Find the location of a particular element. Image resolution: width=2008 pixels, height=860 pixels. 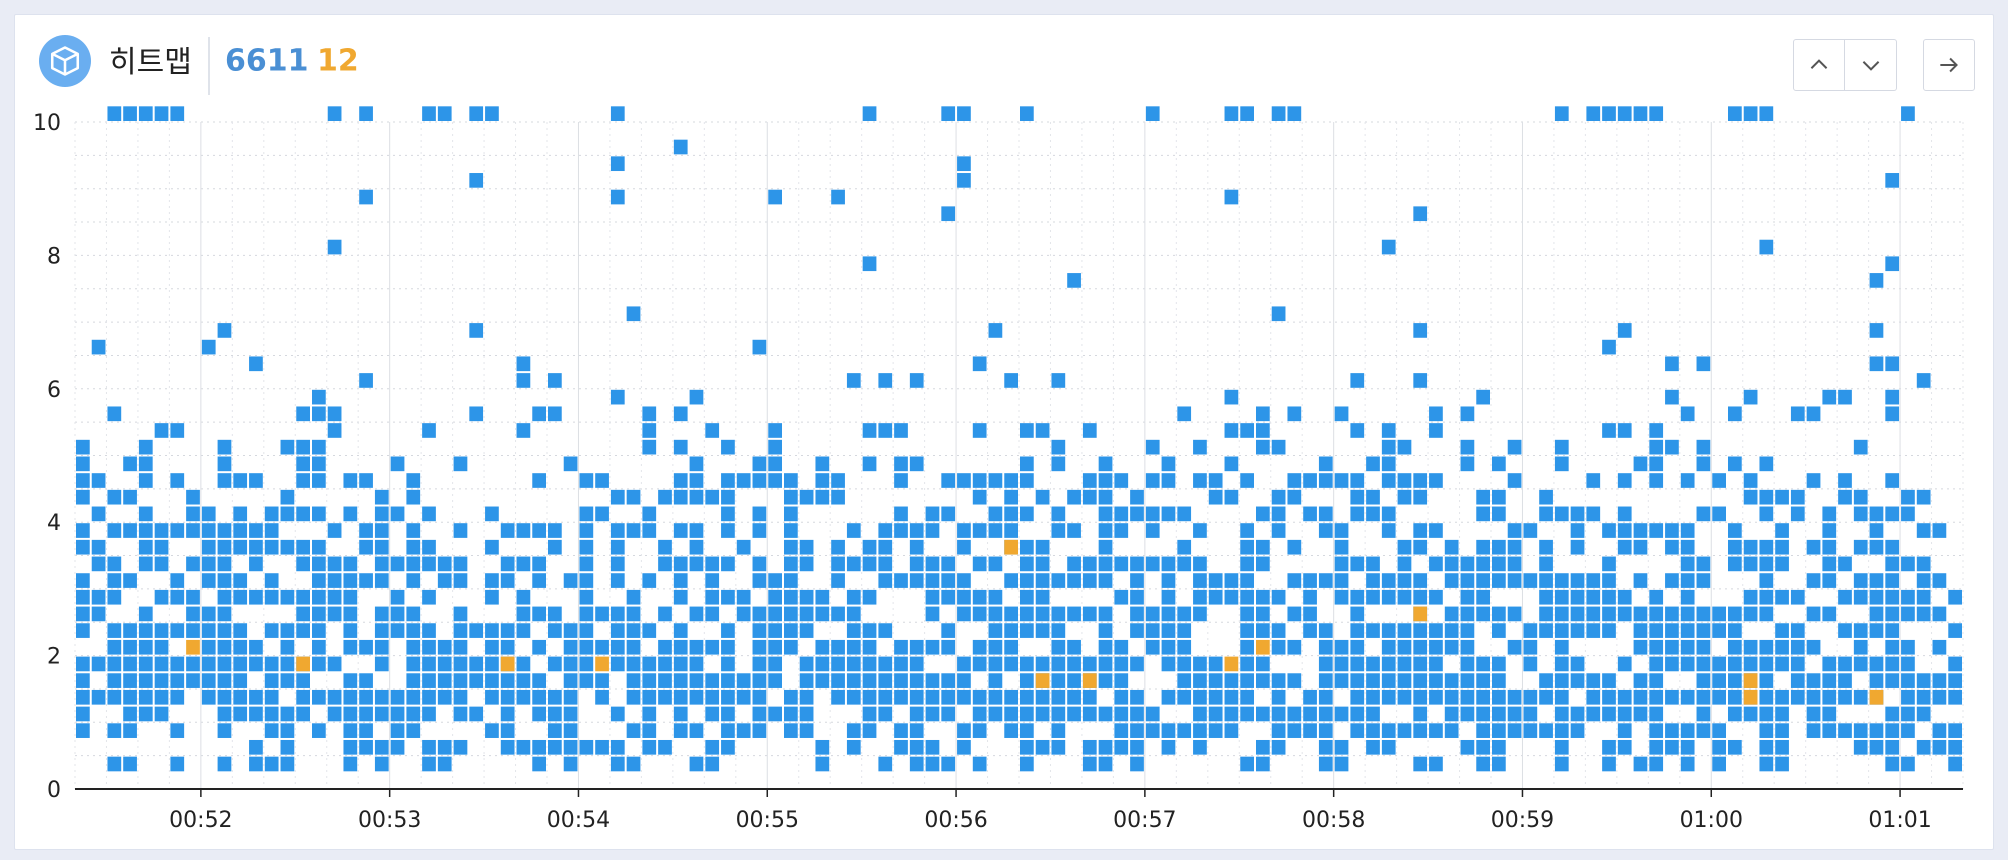

x-tick-label: 00:59 is located at coordinates (1522, 820).